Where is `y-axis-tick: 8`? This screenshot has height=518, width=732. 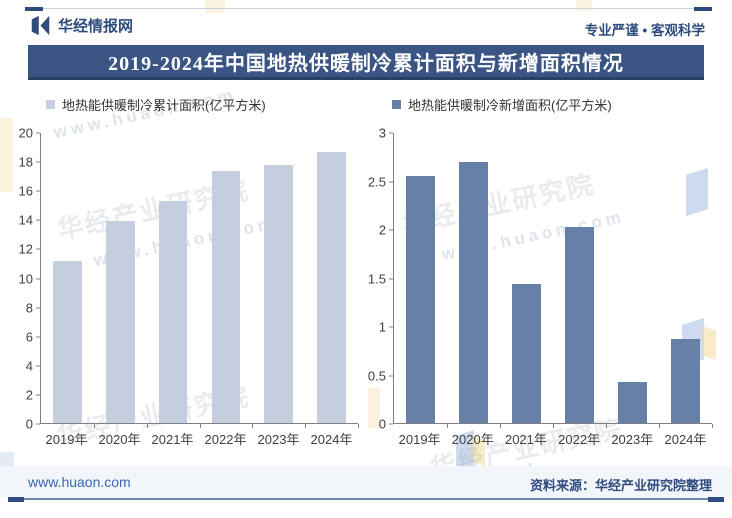 y-axis-tick: 8 is located at coordinates (33, 307).